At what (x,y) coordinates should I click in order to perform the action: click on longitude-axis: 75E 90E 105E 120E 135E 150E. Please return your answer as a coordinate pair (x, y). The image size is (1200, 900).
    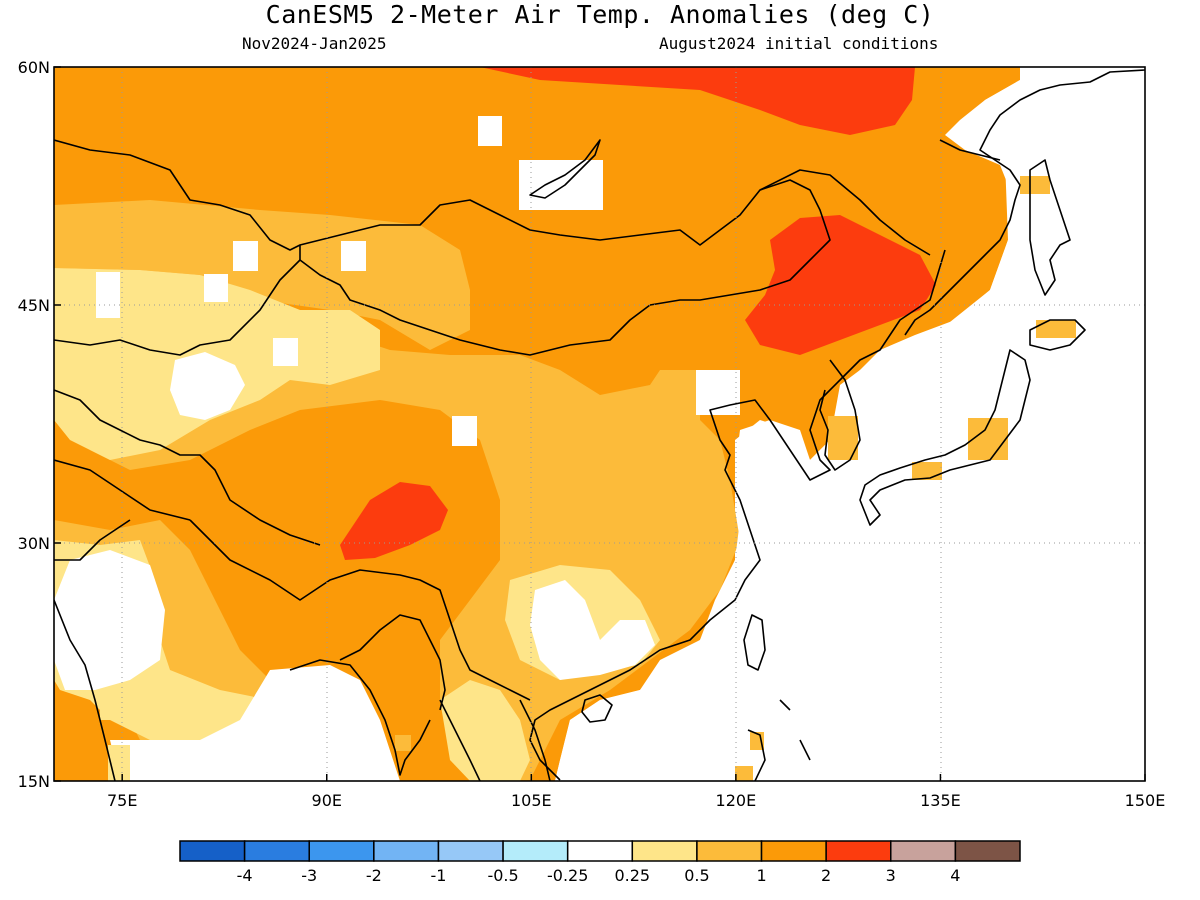
    Looking at the image, I should click on (636, 792).